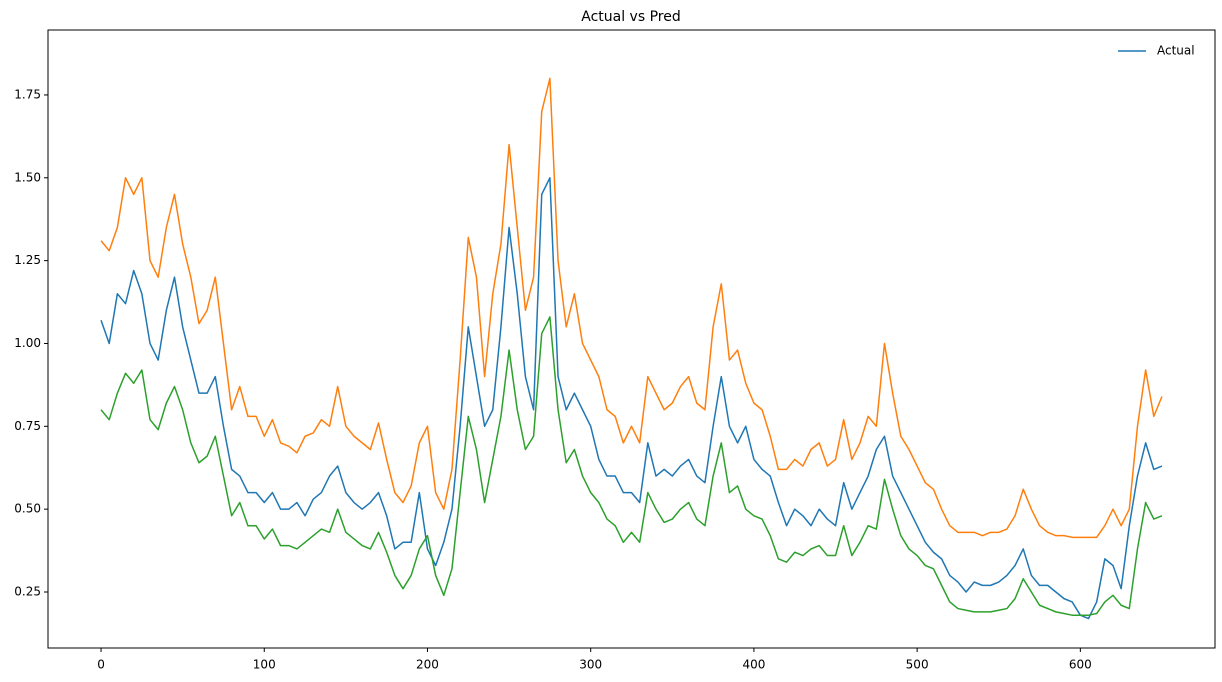  Describe the element at coordinates (753, 665) in the screenshot. I see `x-tick-label: 400` at that location.